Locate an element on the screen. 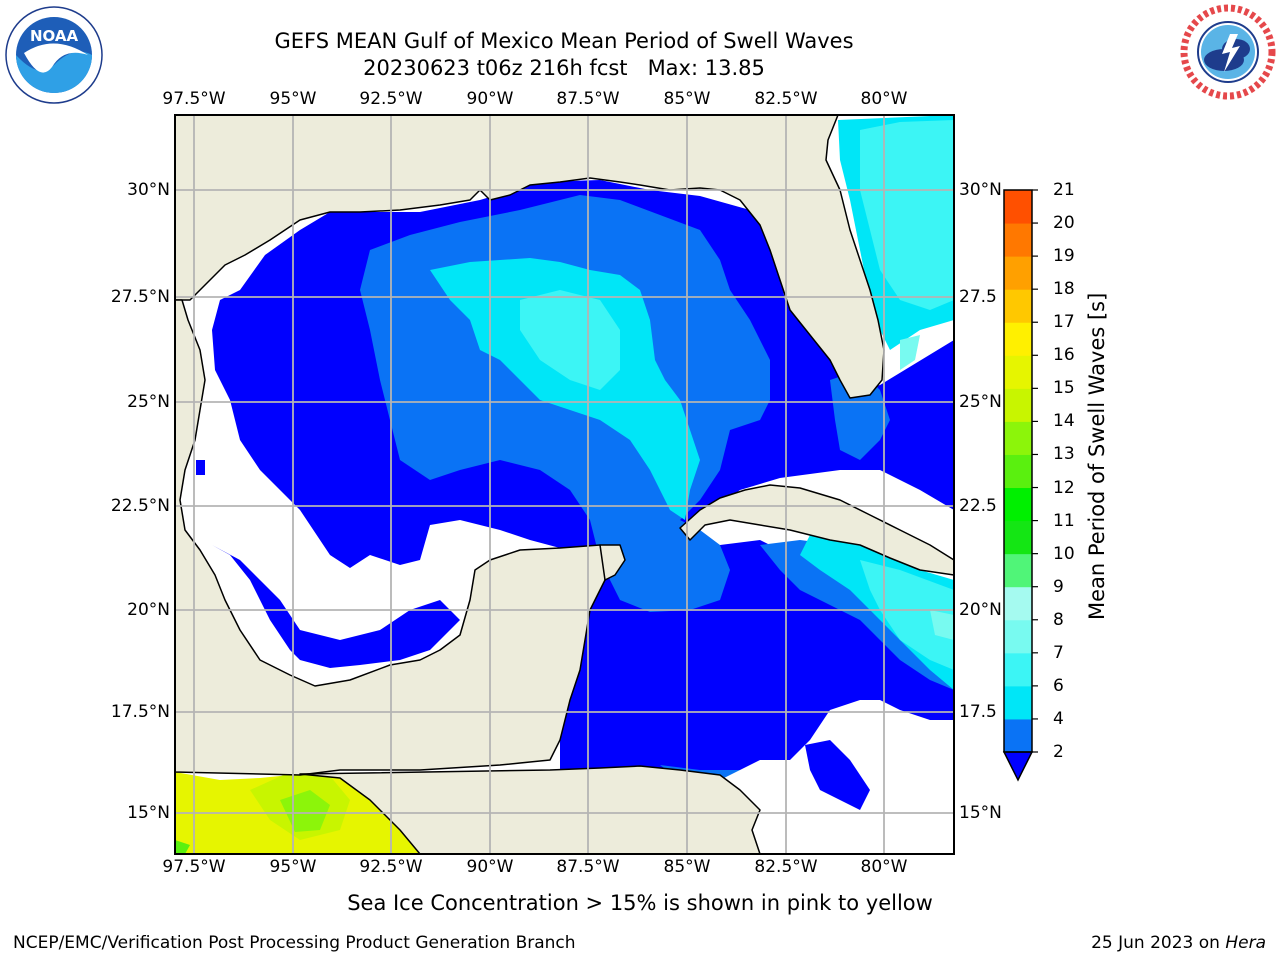 The image size is (1280, 960). lat-tick-label-right: 27.5 is located at coordinates (978, 297).